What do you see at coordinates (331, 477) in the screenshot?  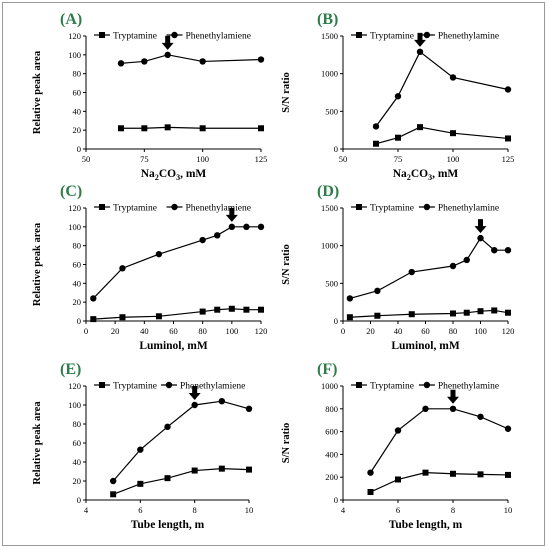 I see `y-tick-label: 200` at bounding box center [331, 477].